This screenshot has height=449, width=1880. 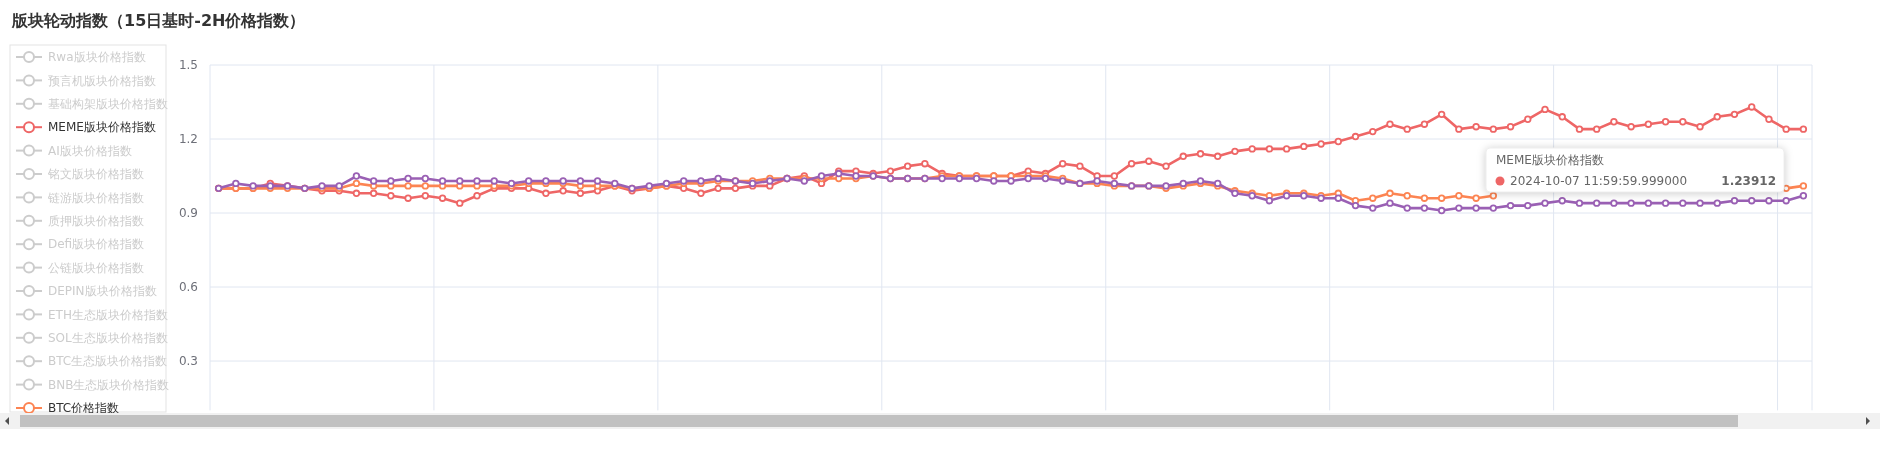 What do you see at coordinates (102, 127) in the screenshot?
I see `legend-label: MEME版块价格指数` at bounding box center [102, 127].